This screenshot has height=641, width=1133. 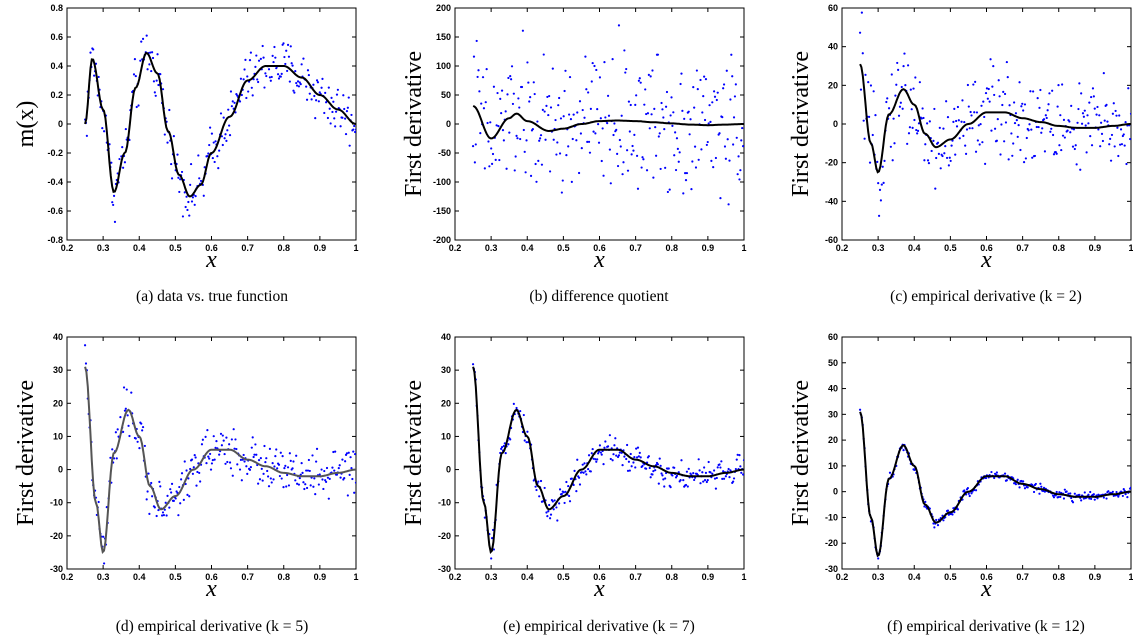 What do you see at coordinates (220, 460) in the screenshot?
I see `true-function-curve` at bounding box center [220, 460].